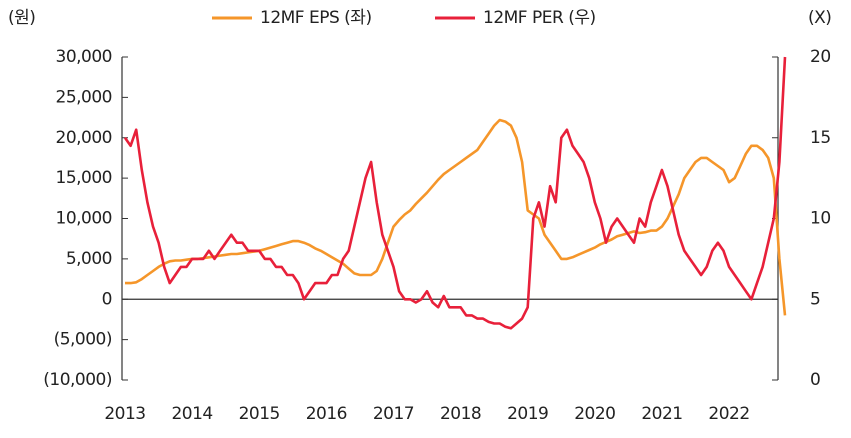 This screenshot has height=438, width=851. Describe the element at coordinates (259, 414) in the screenshot. I see `x-tick-label: 2015` at that location.